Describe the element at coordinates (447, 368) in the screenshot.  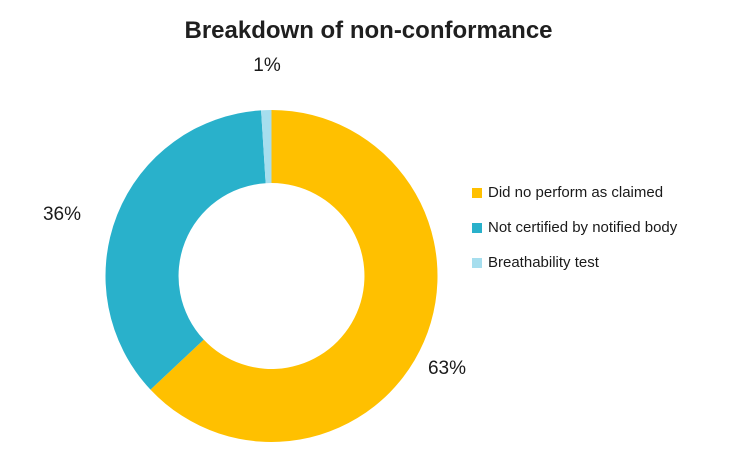
I see `data-label-63pct: 63%` at that location.